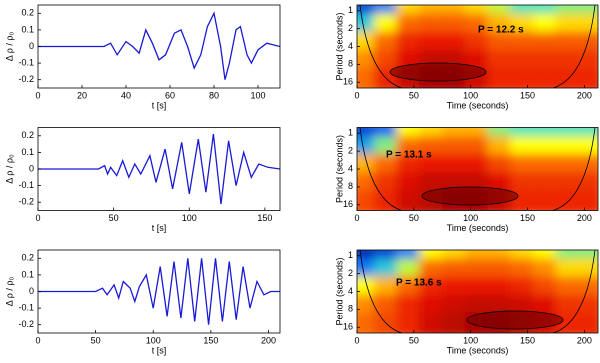 This screenshot has width=600, height=363. I want to click on x-tick-label: 20, so click(82, 95).